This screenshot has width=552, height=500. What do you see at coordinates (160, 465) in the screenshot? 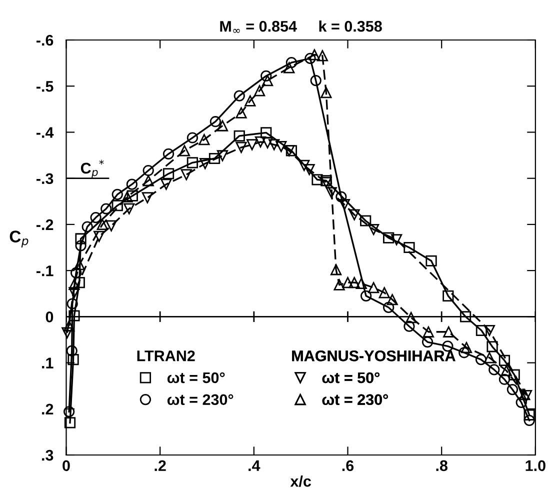
I see `x-tick-label: .2` at bounding box center [160, 465].